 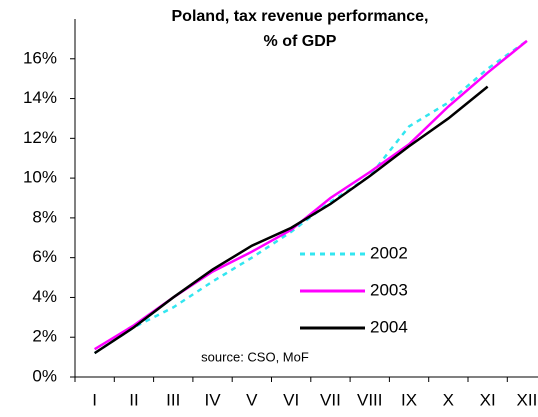 I want to click on x-tick-label: VII, so click(x=330, y=399).